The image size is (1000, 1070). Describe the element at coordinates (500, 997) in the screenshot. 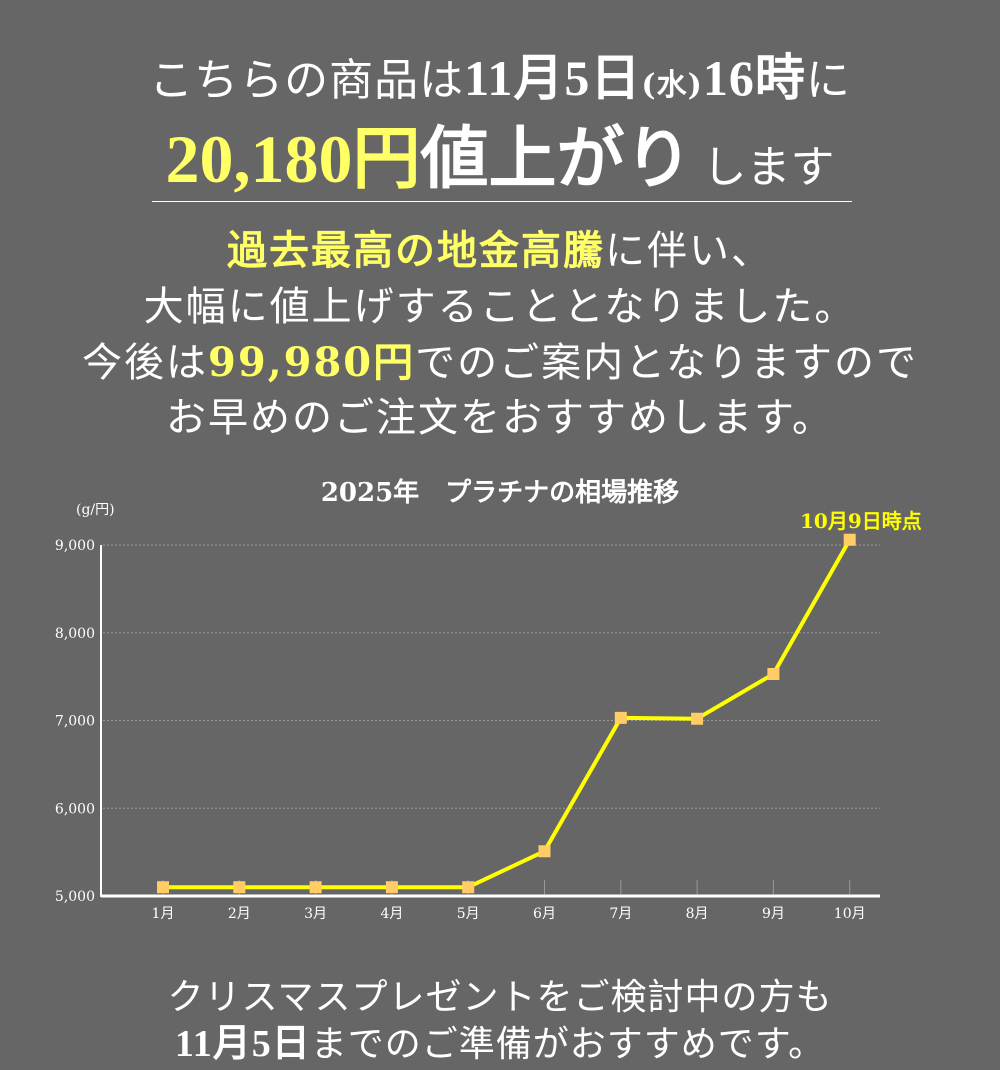

I see `footer-line1: クリスマスプレゼントをご検討中の方も` at that location.